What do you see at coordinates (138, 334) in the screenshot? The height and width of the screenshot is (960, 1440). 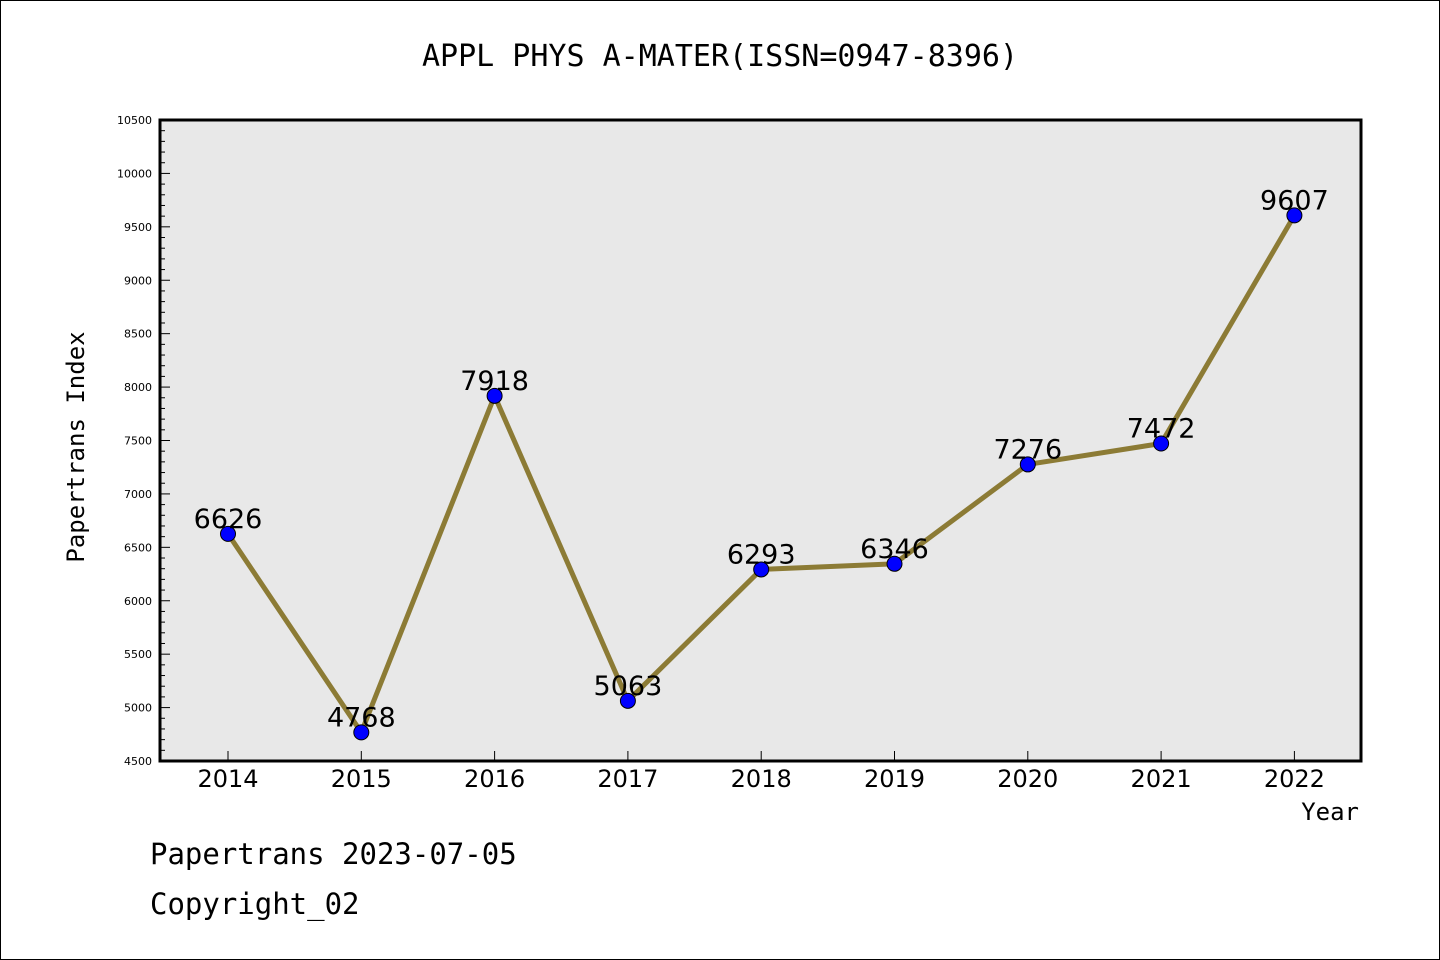 I see `y-tick-label: 8500` at bounding box center [138, 334].